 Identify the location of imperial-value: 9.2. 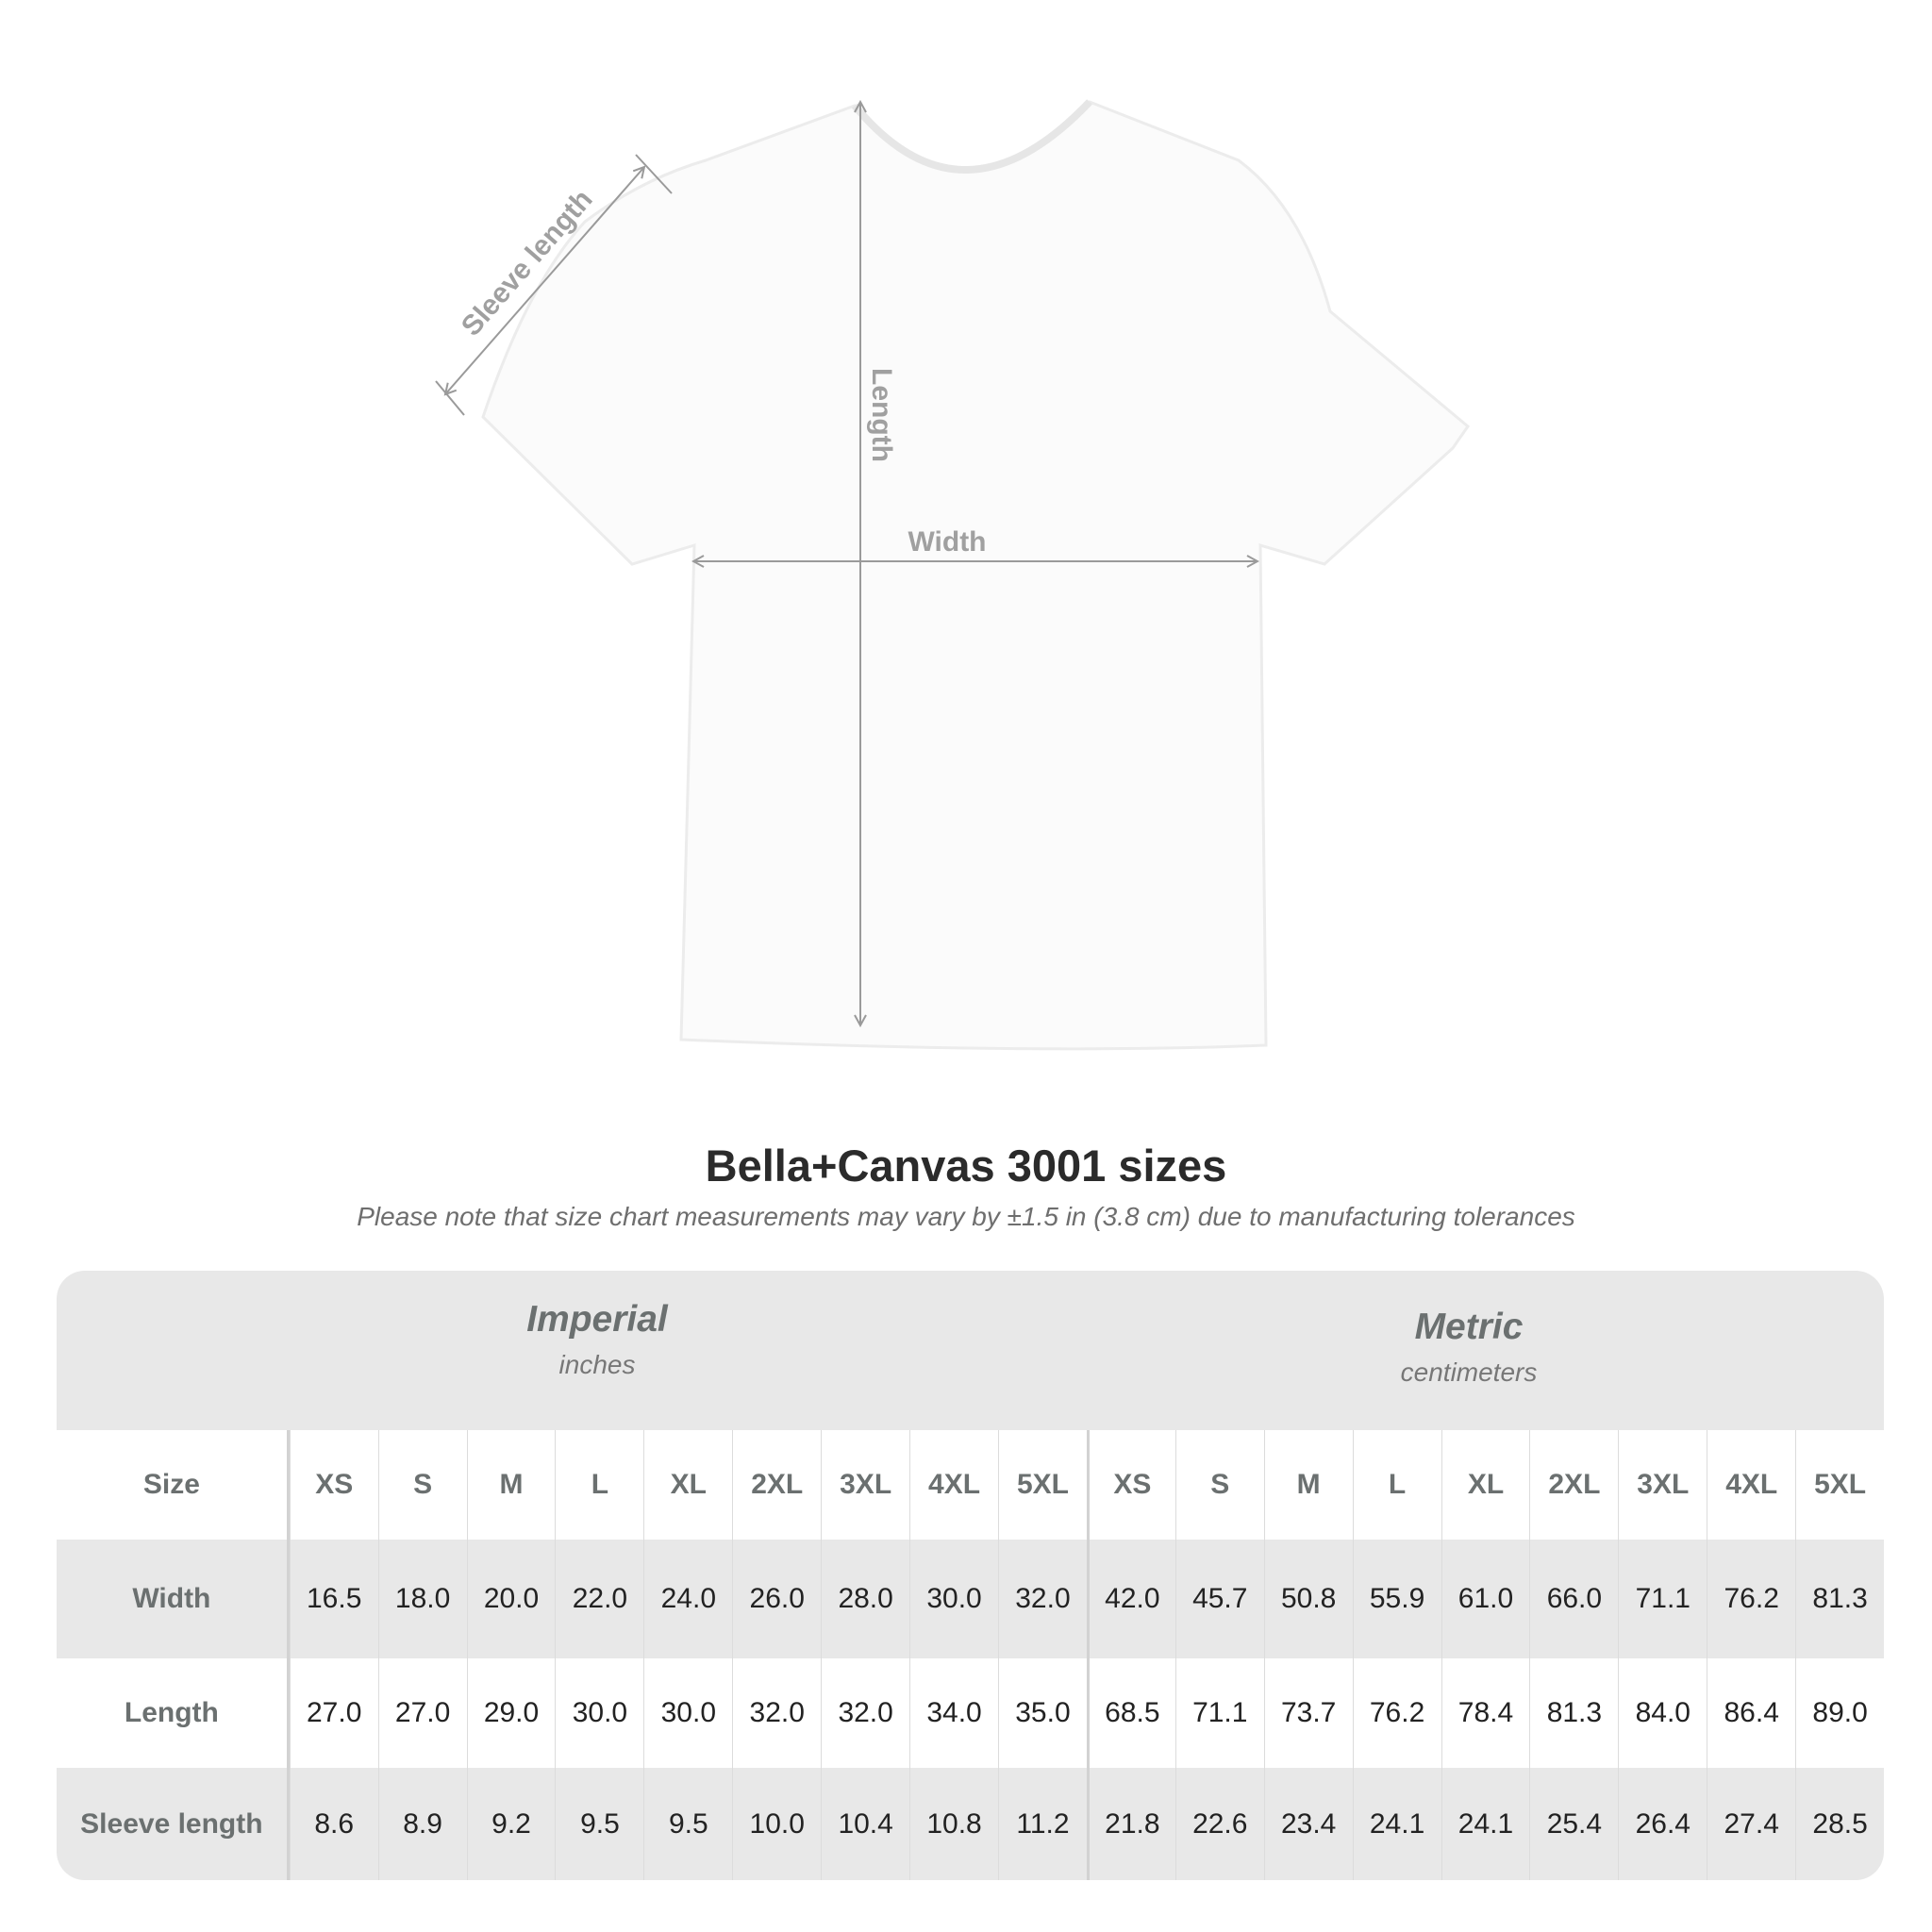
(511, 1824).